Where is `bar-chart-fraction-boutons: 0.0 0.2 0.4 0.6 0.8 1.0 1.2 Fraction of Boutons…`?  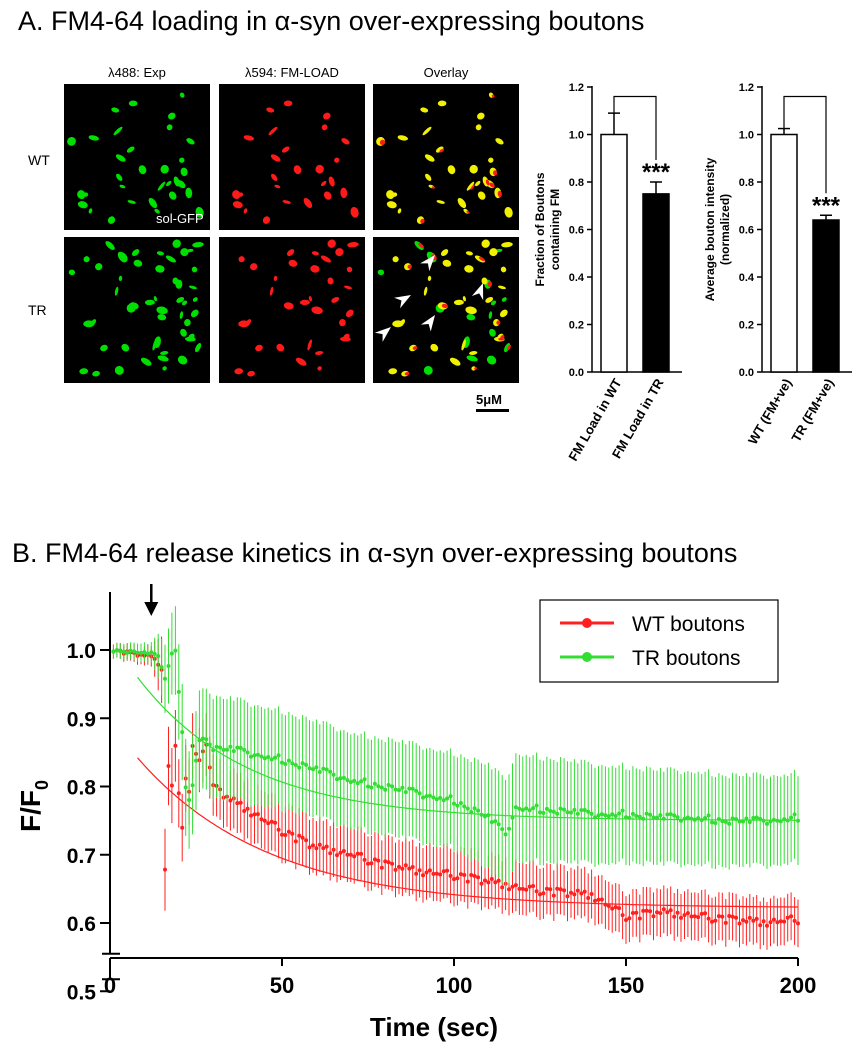
bar-chart-fraction-boutons: 0.0 0.2 0.4 0.6 0.8 1.0 1.2 Fraction of Boutons… is located at coordinates (607, 273).